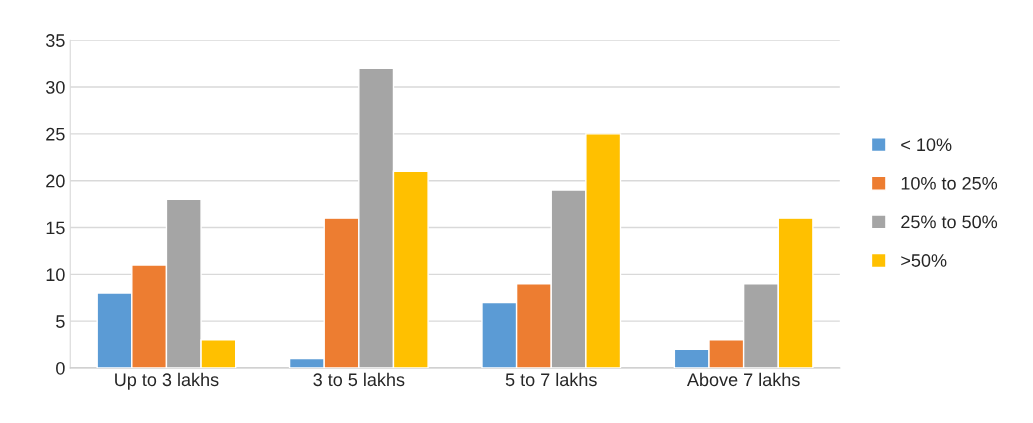  What do you see at coordinates (949, 222) in the screenshot?
I see `legend-label: 25% to 50%` at bounding box center [949, 222].